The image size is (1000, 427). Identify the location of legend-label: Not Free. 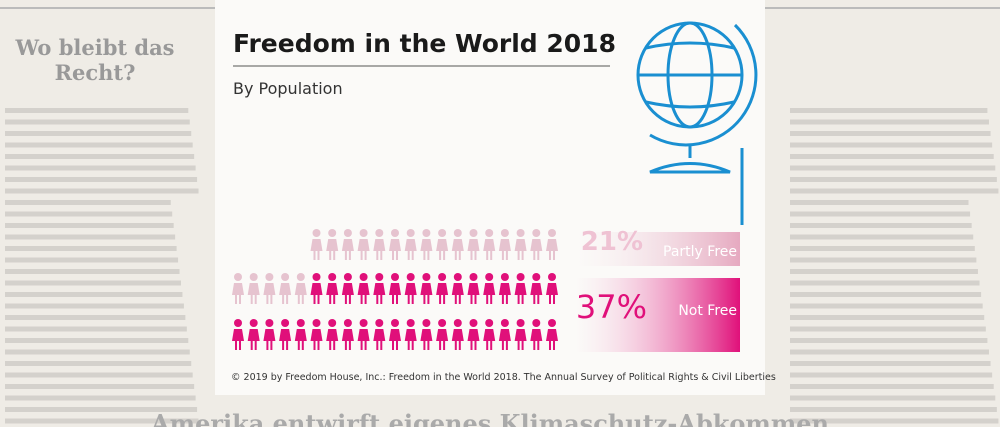
(707, 311).